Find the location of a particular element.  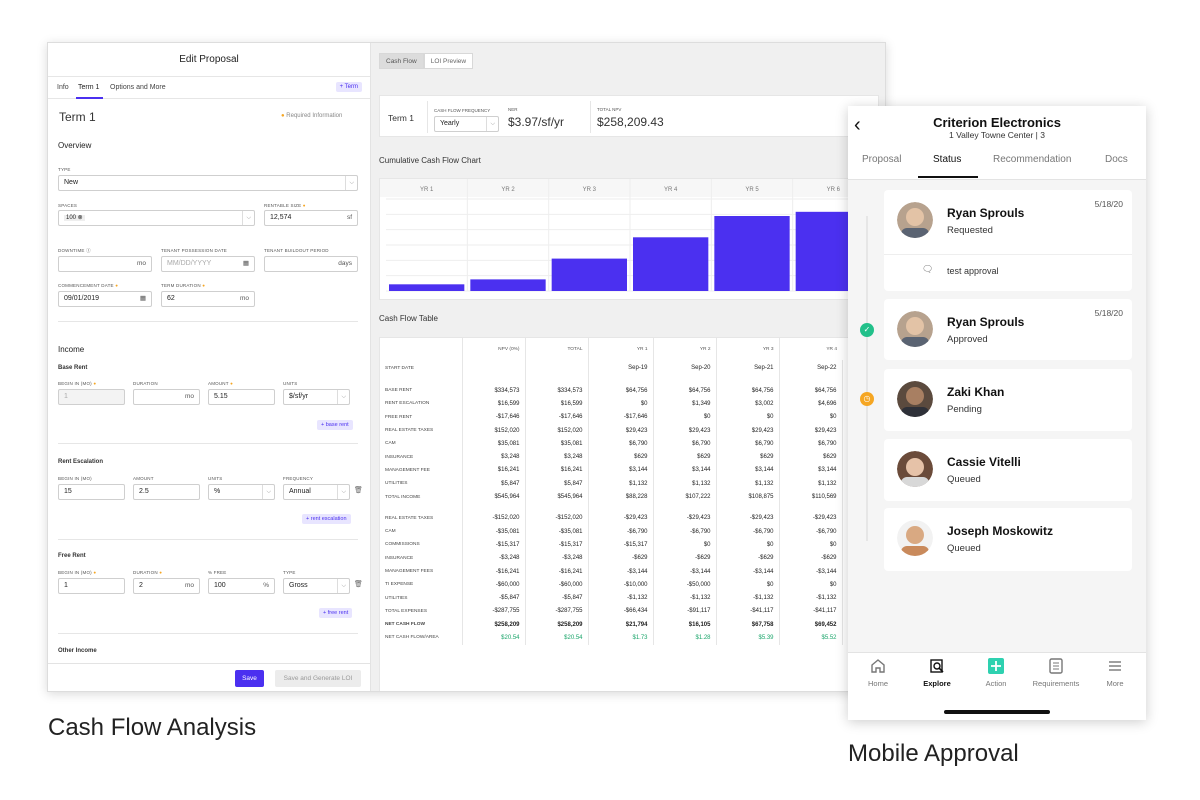

chevron-down-icon: ⌵ is located at coordinates (246, 218).